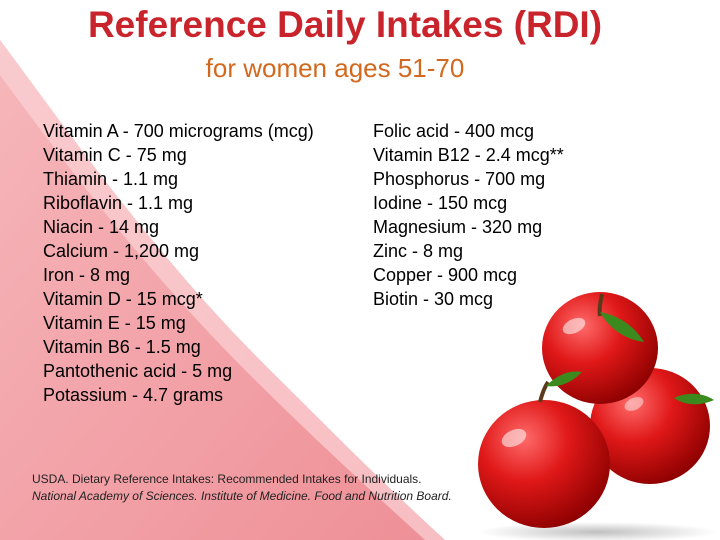 The height and width of the screenshot is (540, 720). Describe the element at coordinates (468, 155) in the screenshot. I see `nutrient-item: Vitamin B12 - 2.4 mcg**` at that location.